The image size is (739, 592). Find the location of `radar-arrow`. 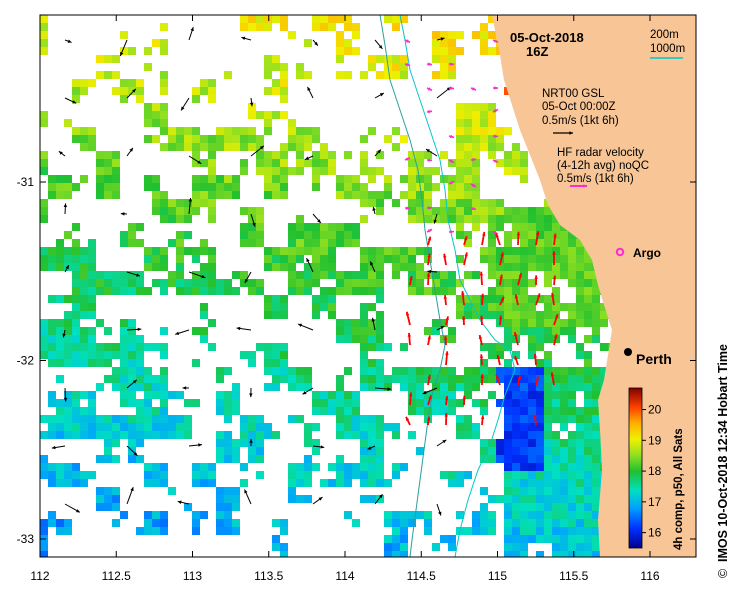

radar-arrow is located at coordinates (407, 159).